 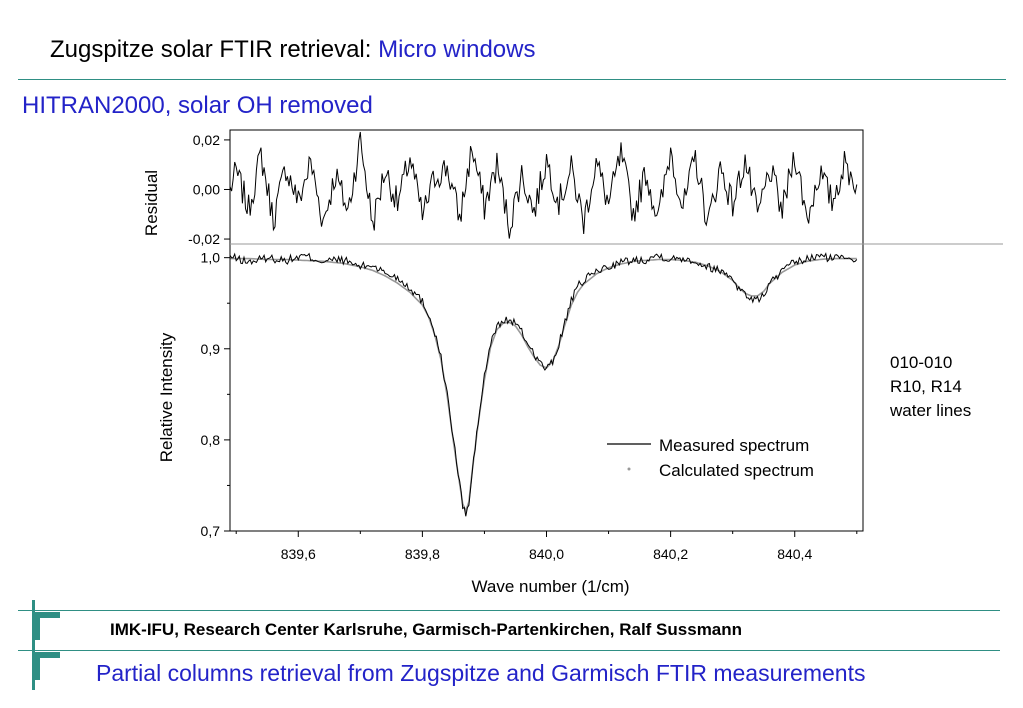 What do you see at coordinates (211, 531) in the screenshot?
I see `spectrum-ytick-label: 0,7` at bounding box center [211, 531].